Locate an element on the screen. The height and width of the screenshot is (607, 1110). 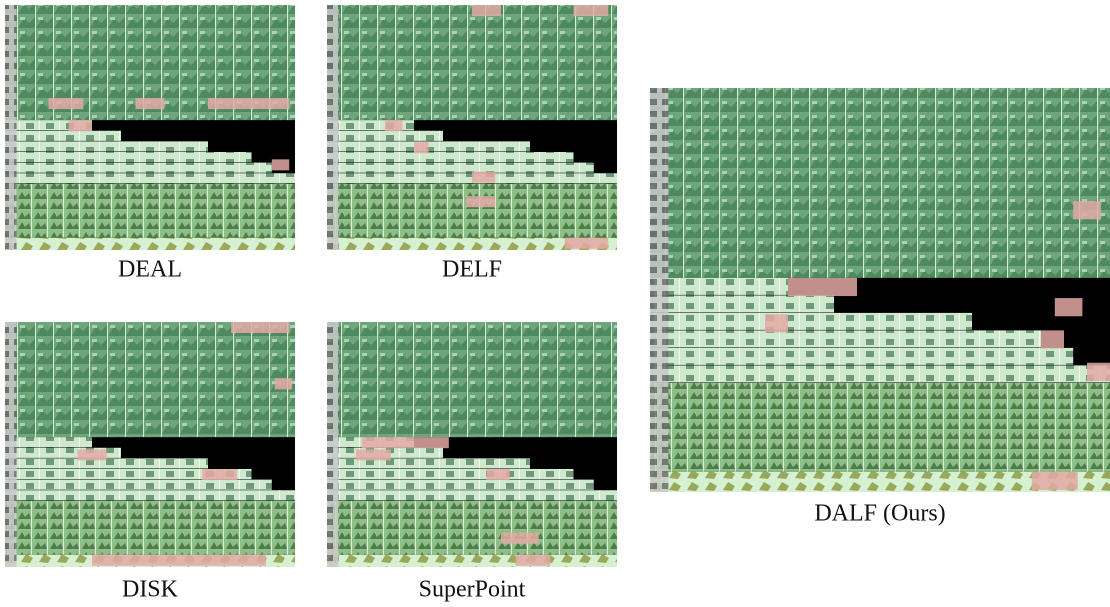
caption: DEAL is located at coordinates (150, 270).